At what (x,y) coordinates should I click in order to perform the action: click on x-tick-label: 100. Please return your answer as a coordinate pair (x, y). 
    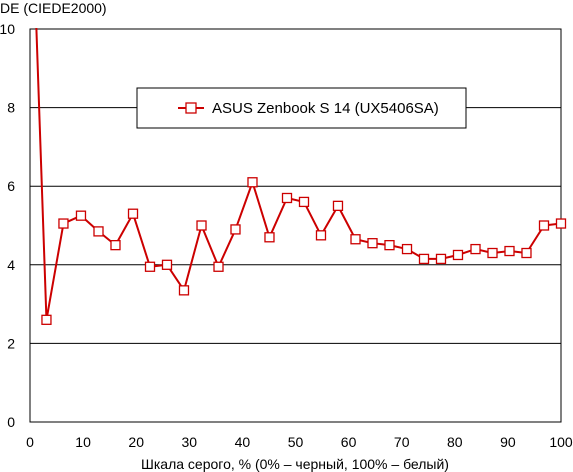
    Looking at the image, I should click on (561, 442).